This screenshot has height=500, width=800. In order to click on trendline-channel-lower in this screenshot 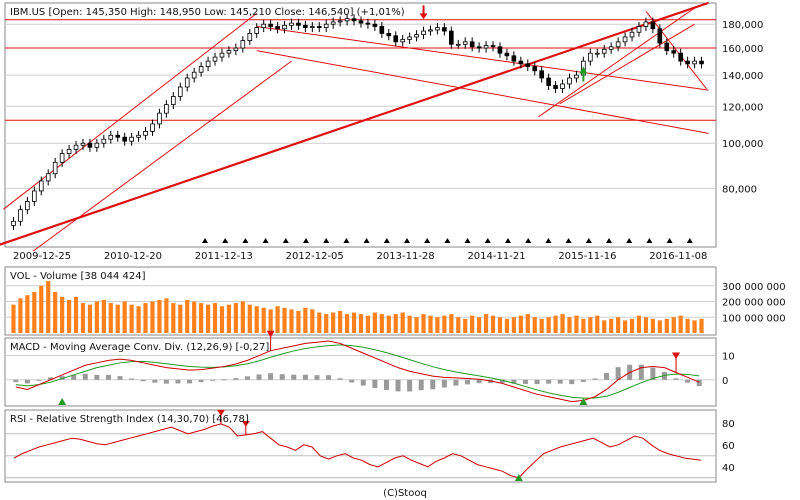, I will do `click(162, 156)`.